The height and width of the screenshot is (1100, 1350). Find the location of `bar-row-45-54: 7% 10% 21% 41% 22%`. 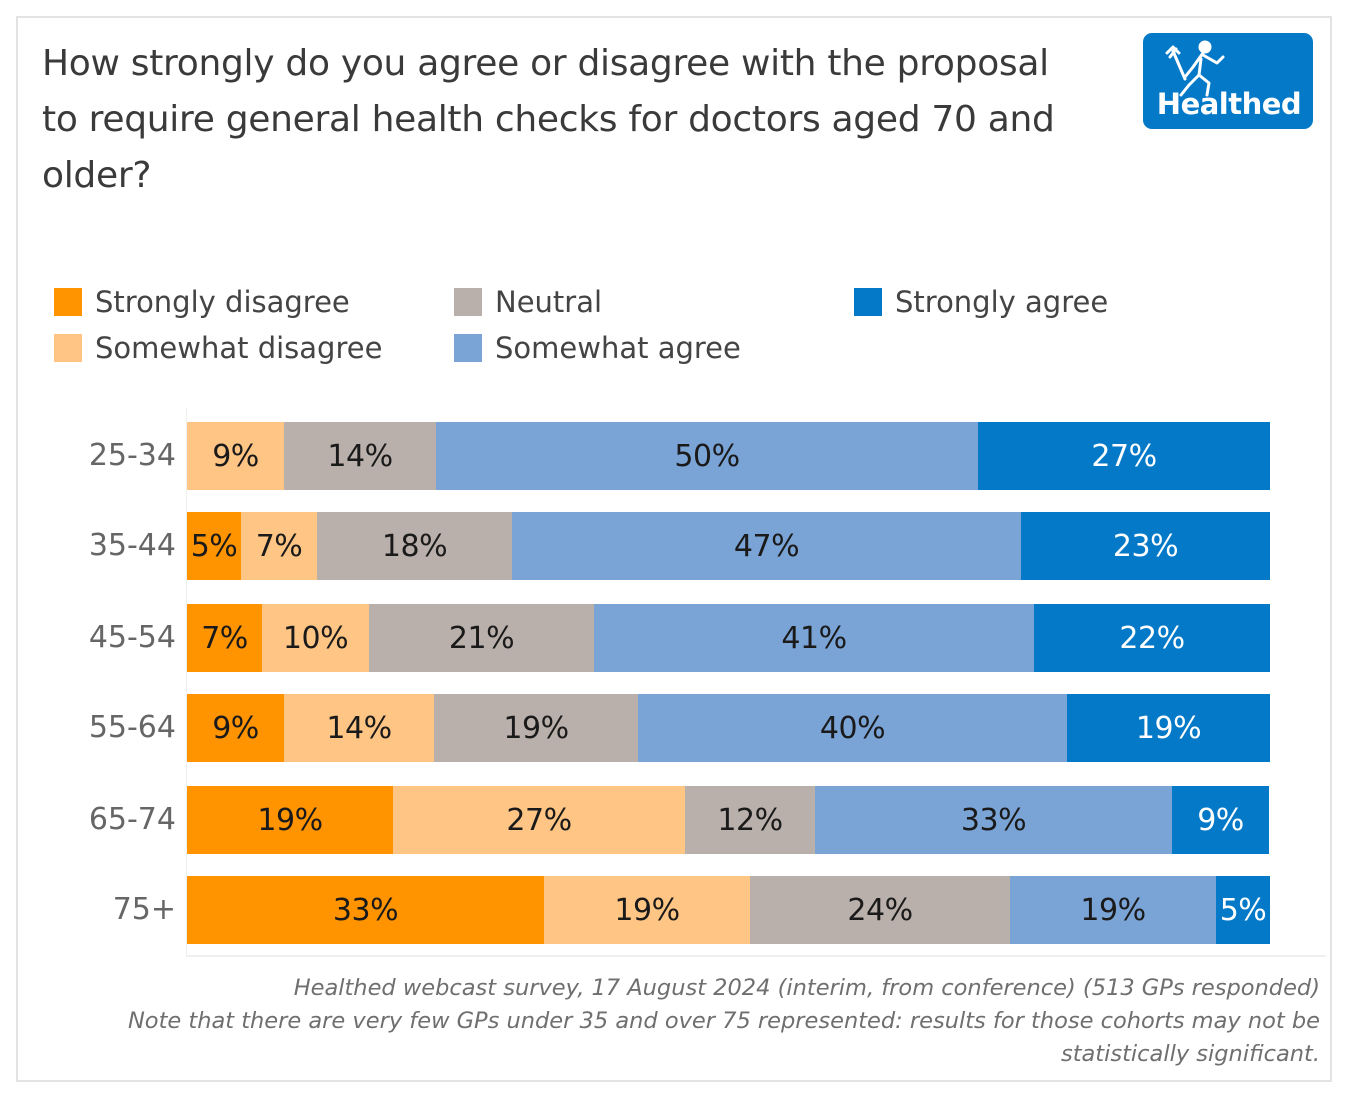

bar-row-45-54: 7% 10% 21% 41% 22% is located at coordinates (728, 638).